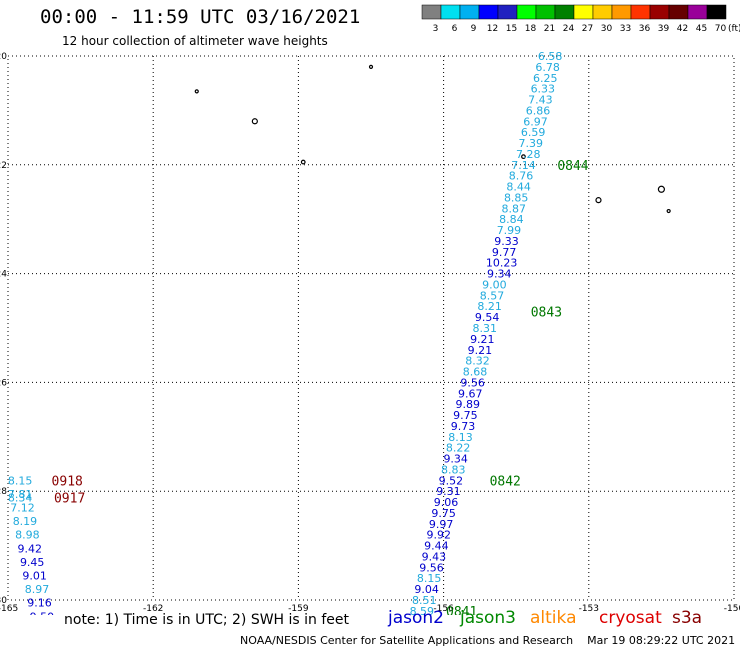 Image resolution: width=740 pixels, height=650 pixels. I want to click on wave-height-label: 9.97, so click(441, 524).